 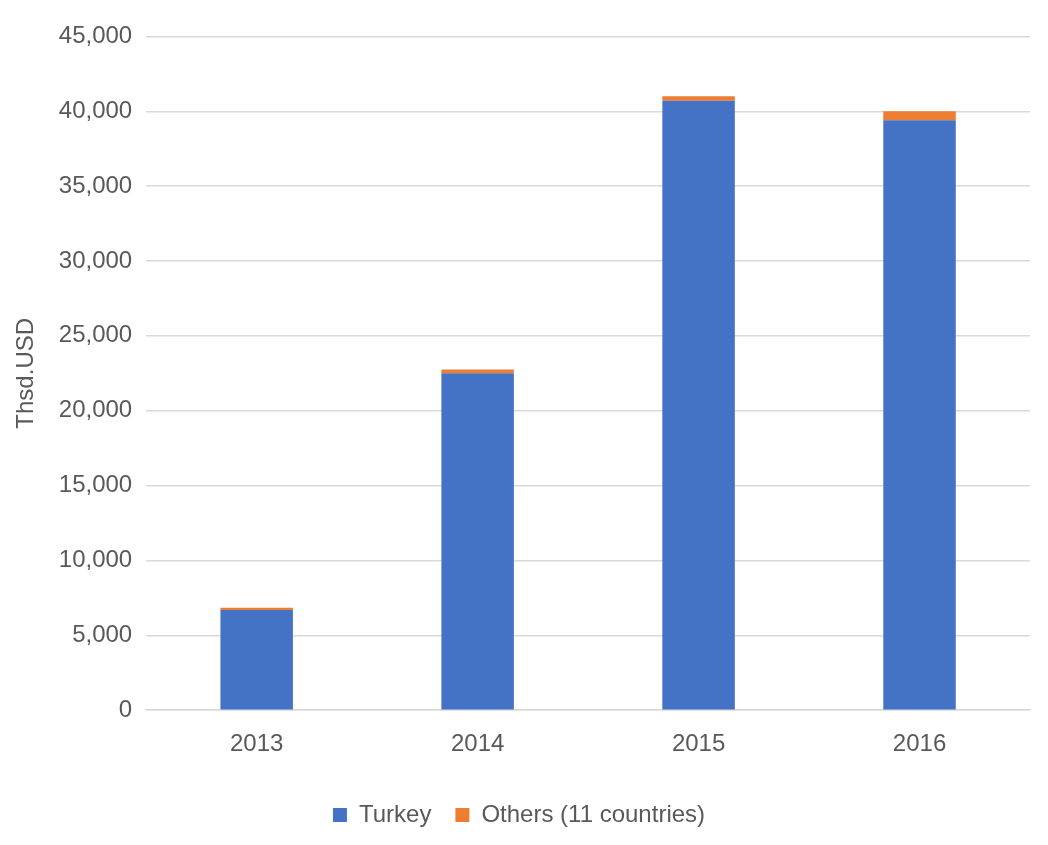 I want to click on y-tick-label: 30,000, so click(x=95, y=259).